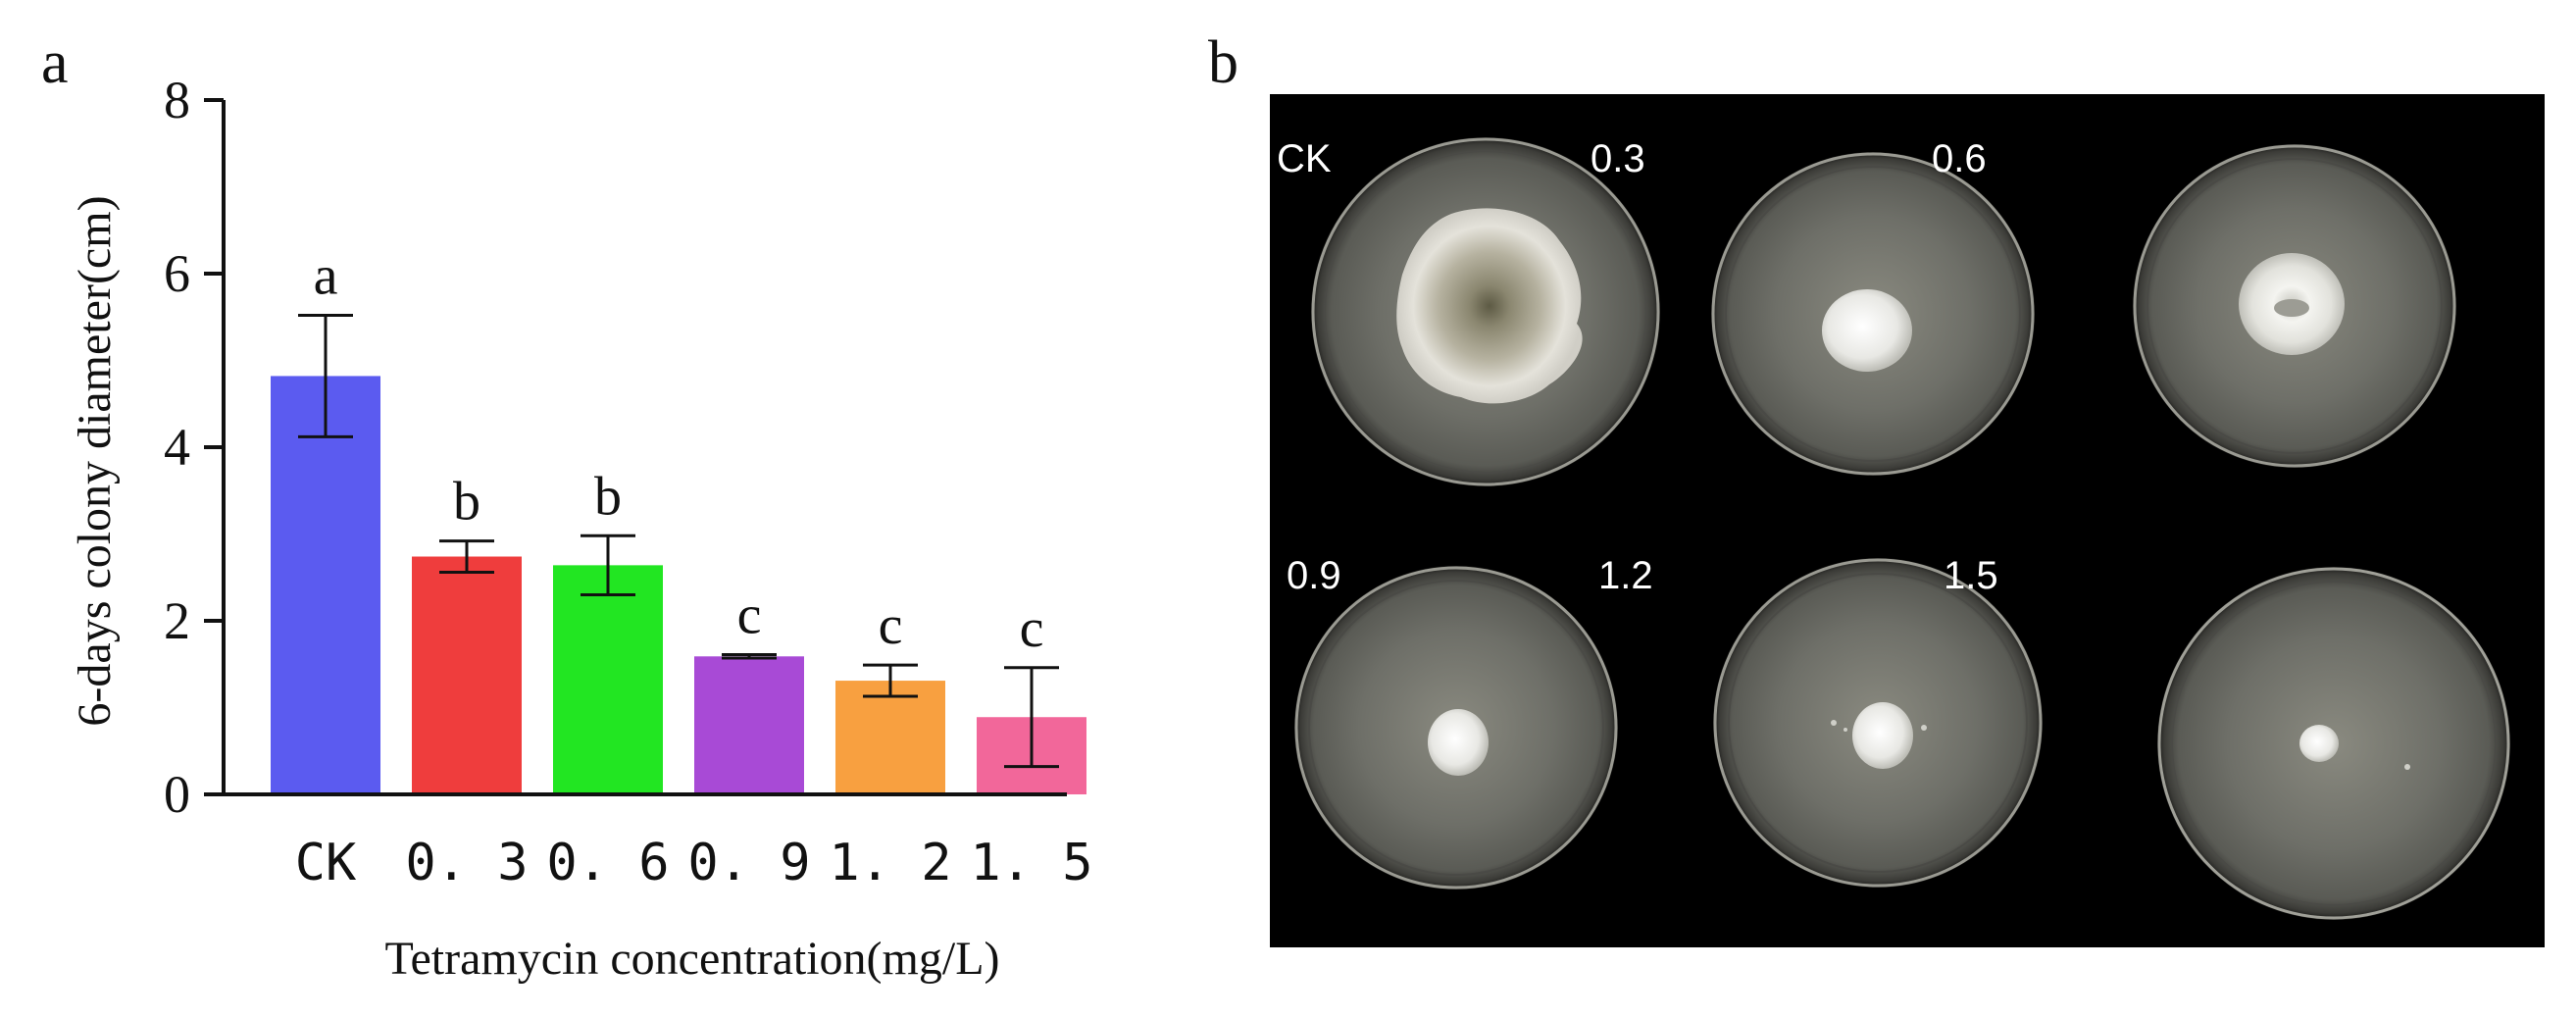 The image size is (2576, 1017). What do you see at coordinates (55, 62) in the screenshot?
I see `panel-a-letter: a` at bounding box center [55, 62].